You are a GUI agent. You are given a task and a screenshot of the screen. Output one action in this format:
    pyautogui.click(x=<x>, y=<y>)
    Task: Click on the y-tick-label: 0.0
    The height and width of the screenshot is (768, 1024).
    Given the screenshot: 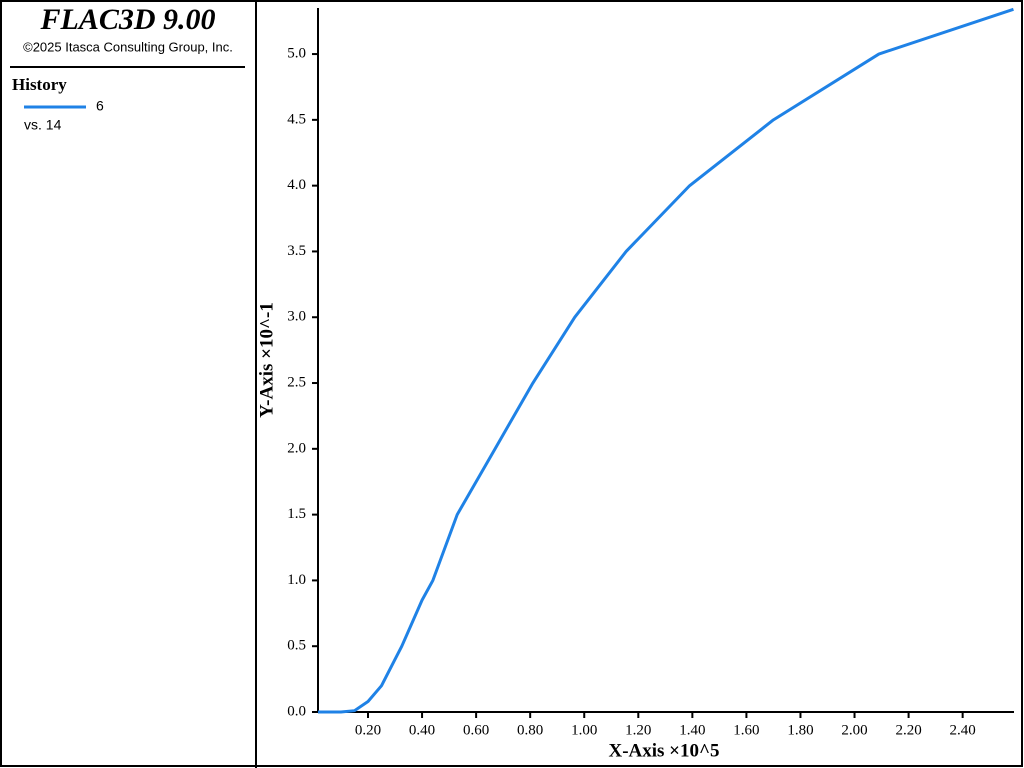 What is the action you would take?
    pyautogui.click(x=296, y=711)
    